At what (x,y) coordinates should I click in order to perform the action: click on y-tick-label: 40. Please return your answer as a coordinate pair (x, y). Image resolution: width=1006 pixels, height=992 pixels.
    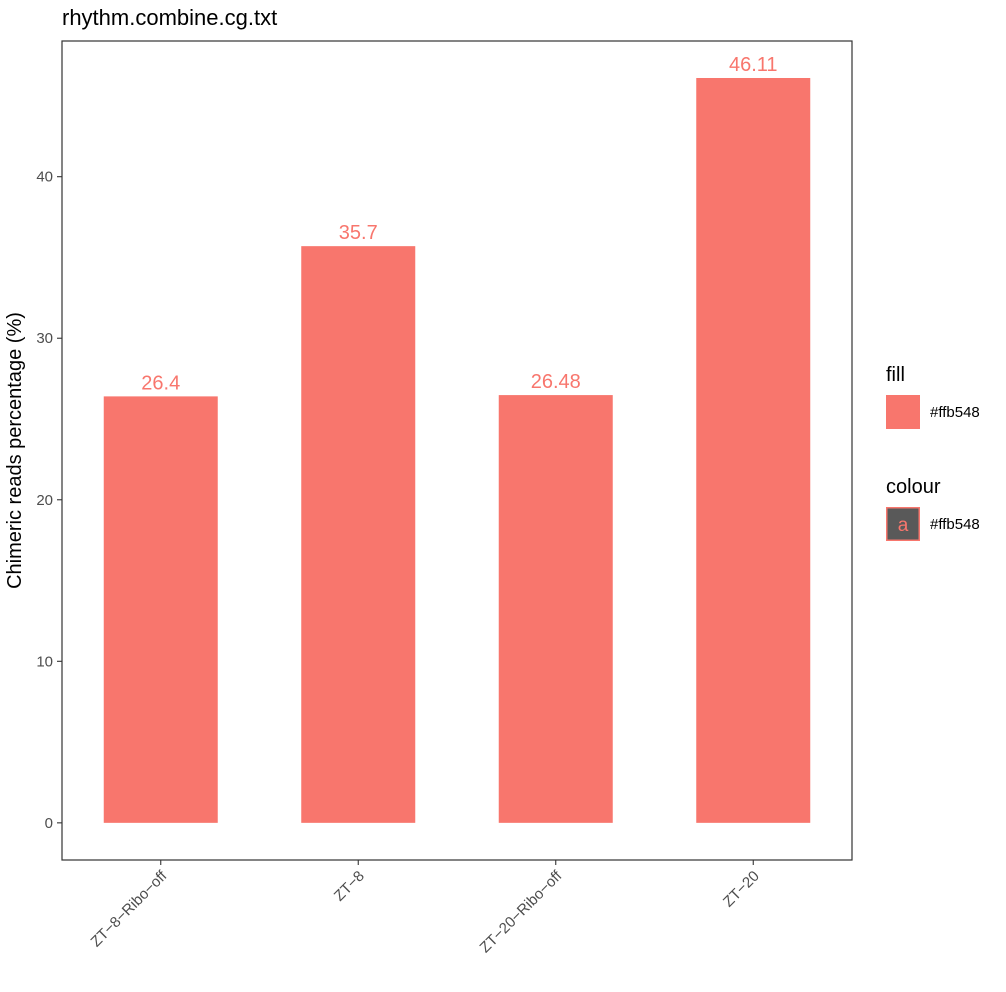
    Looking at the image, I should click on (44, 177).